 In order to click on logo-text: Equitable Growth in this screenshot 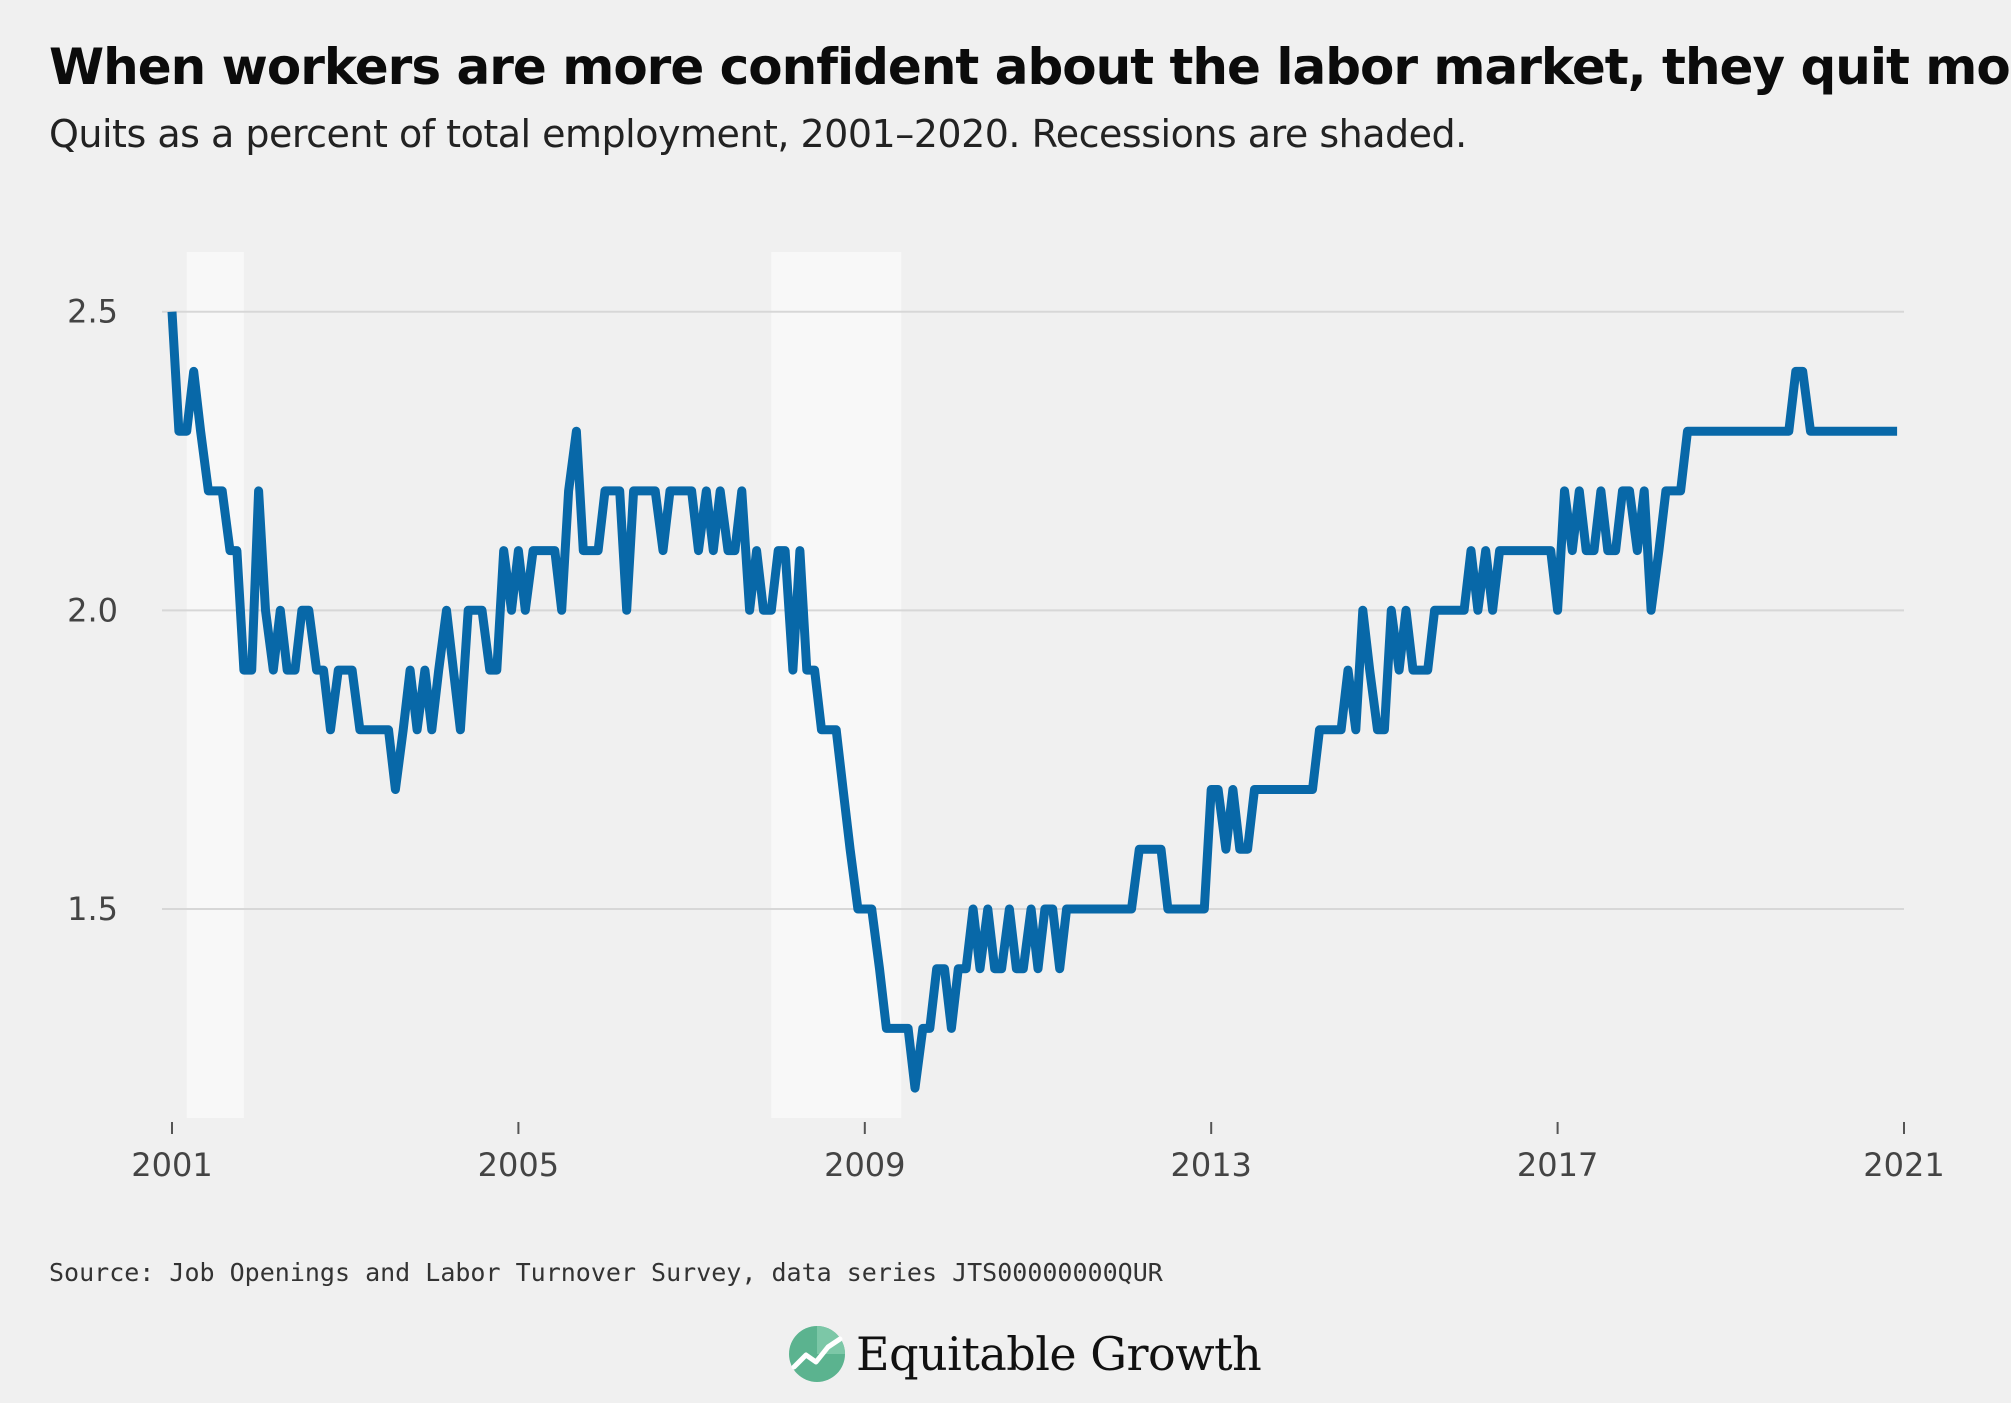, I will do `click(1059, 1354)`.